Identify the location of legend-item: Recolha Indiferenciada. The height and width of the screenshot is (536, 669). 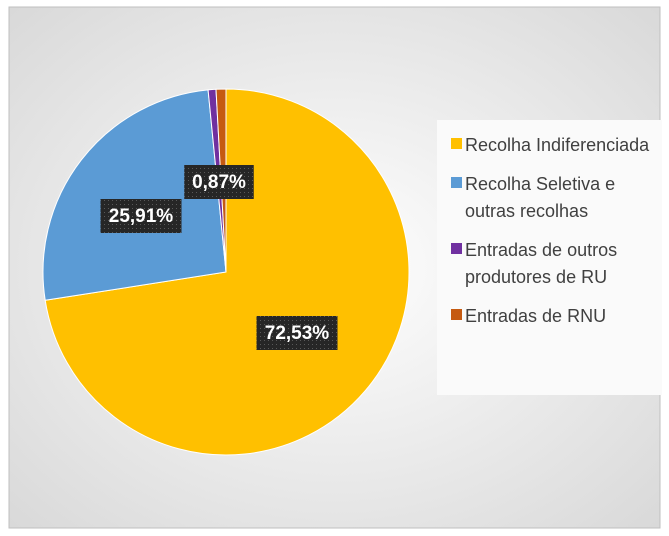
(552, 145).